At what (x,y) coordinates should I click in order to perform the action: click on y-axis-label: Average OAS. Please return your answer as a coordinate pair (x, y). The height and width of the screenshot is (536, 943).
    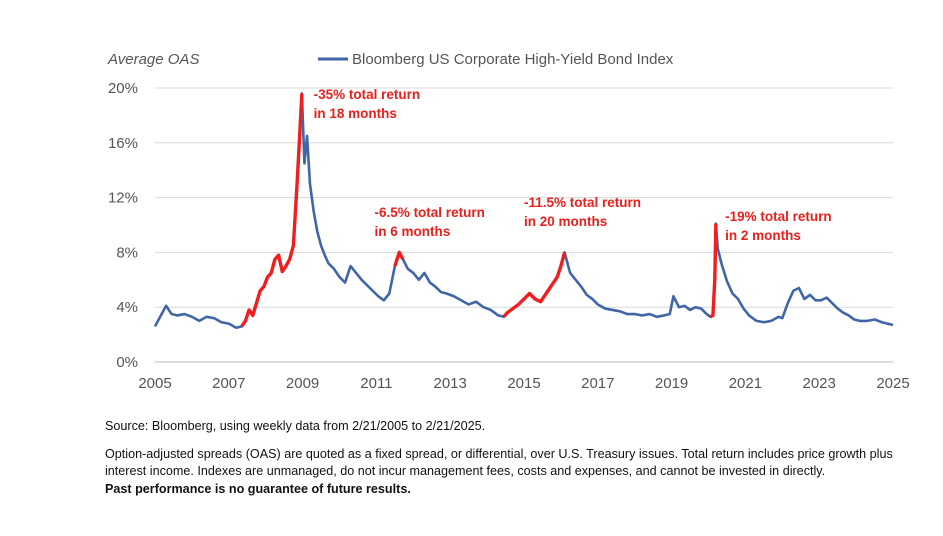
    Looking at the image, I should click on (153, 59).